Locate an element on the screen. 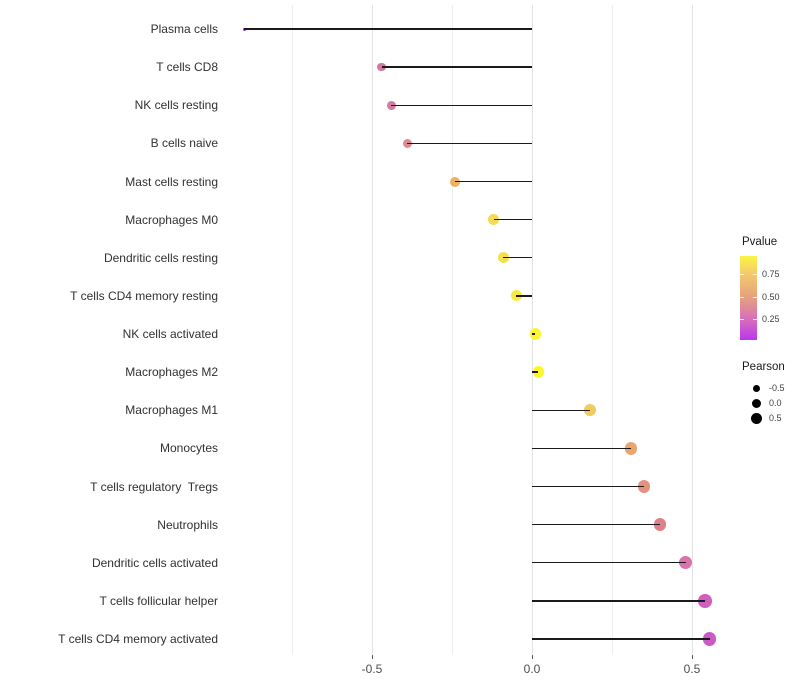  data-point-dendritic-cells-activated is located at coordinates (686, 563).